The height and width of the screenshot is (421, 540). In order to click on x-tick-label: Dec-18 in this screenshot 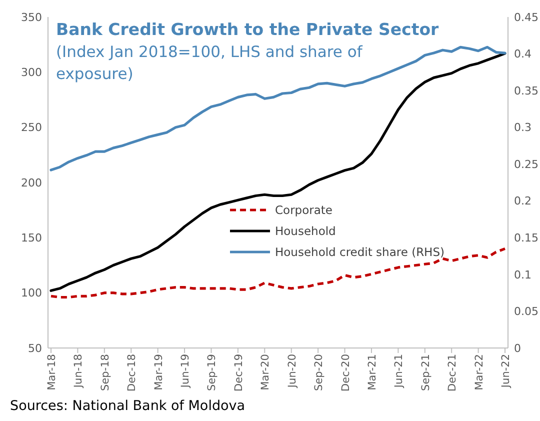, I will do `click(132, 373)`.